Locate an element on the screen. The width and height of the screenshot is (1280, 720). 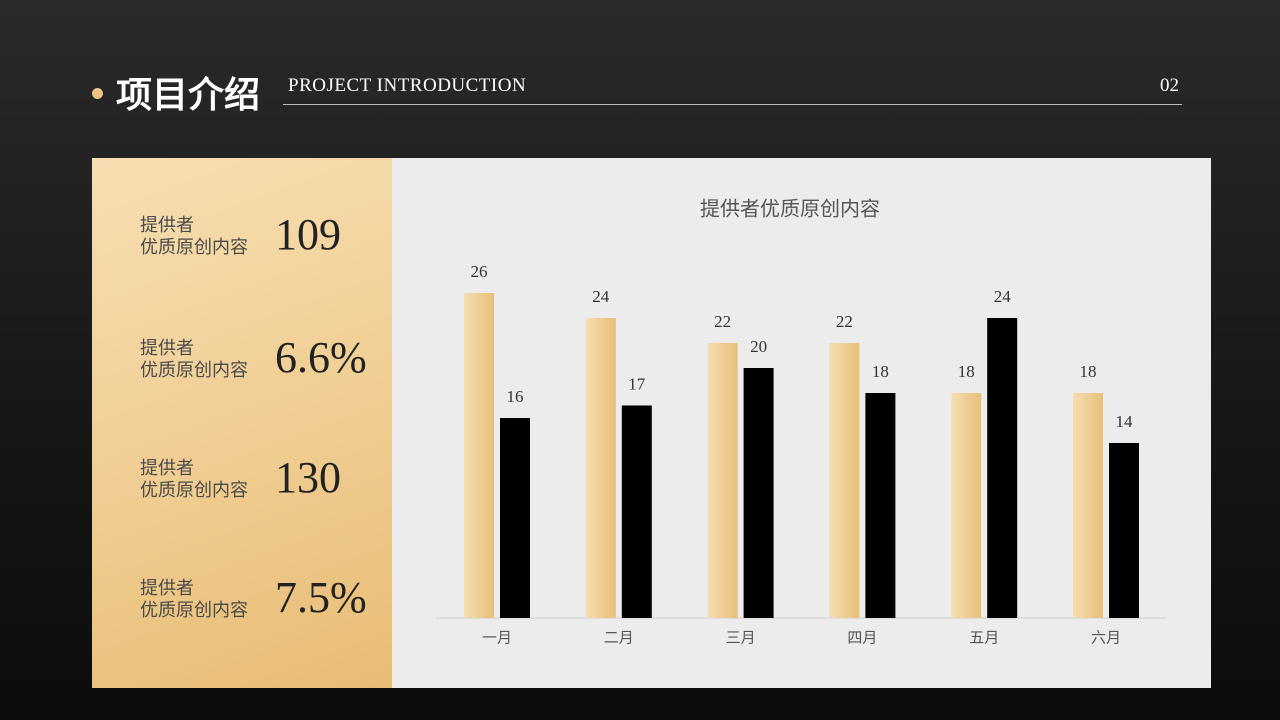
page-number: 02 is located at coordinates (1169, 85).